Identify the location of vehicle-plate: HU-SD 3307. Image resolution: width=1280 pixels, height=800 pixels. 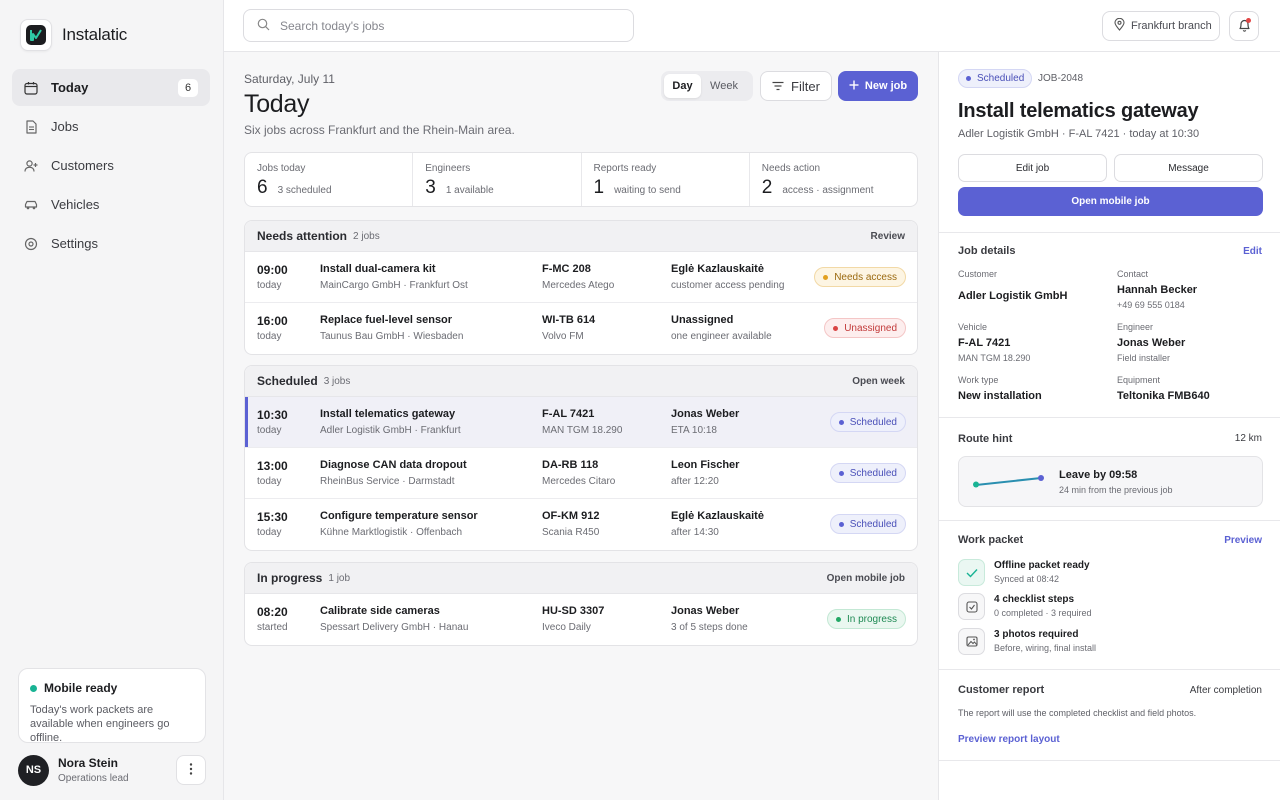
(573, 611).